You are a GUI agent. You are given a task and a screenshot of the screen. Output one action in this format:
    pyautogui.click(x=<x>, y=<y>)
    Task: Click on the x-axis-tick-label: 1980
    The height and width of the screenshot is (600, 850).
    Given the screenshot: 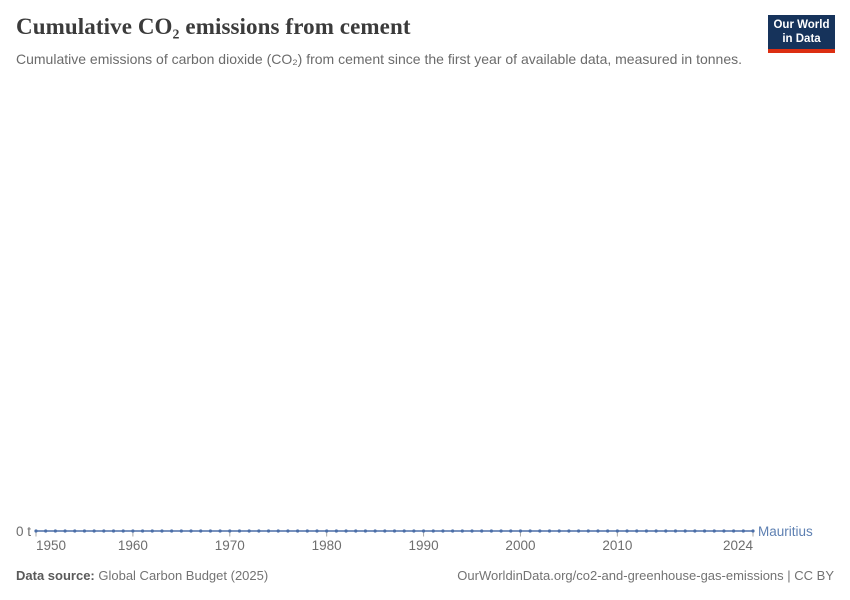 What is the action you would take?
    pyautogui.click(x=326, y=545)
    